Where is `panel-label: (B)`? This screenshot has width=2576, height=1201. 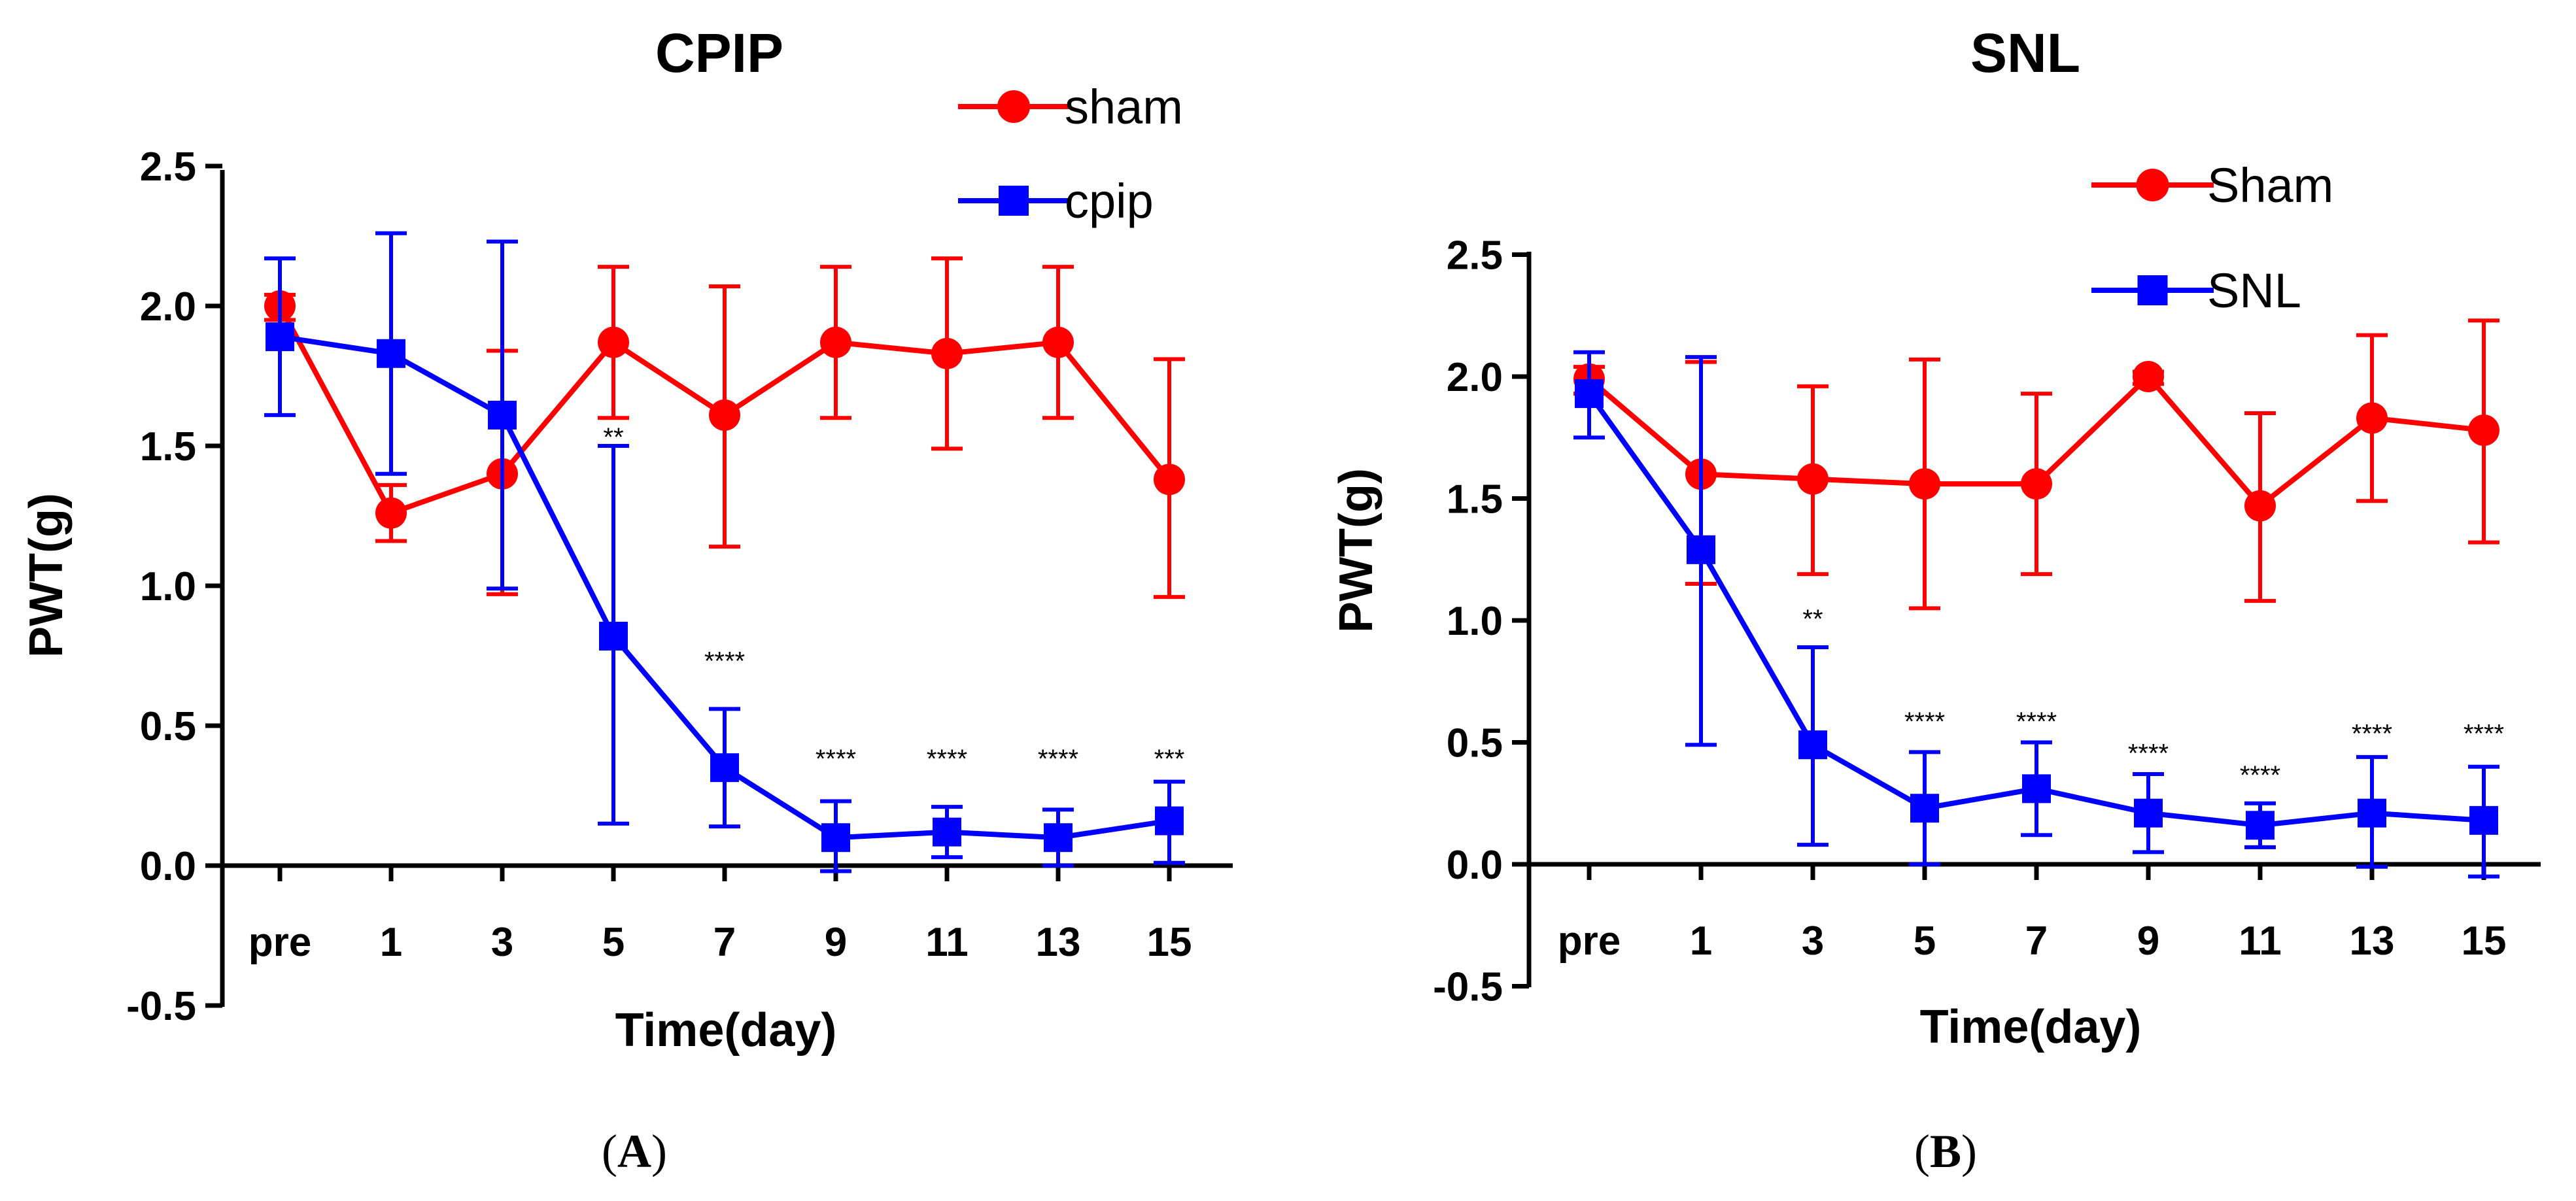 panel-label: (B) is located at coordinates (1946, 1151).